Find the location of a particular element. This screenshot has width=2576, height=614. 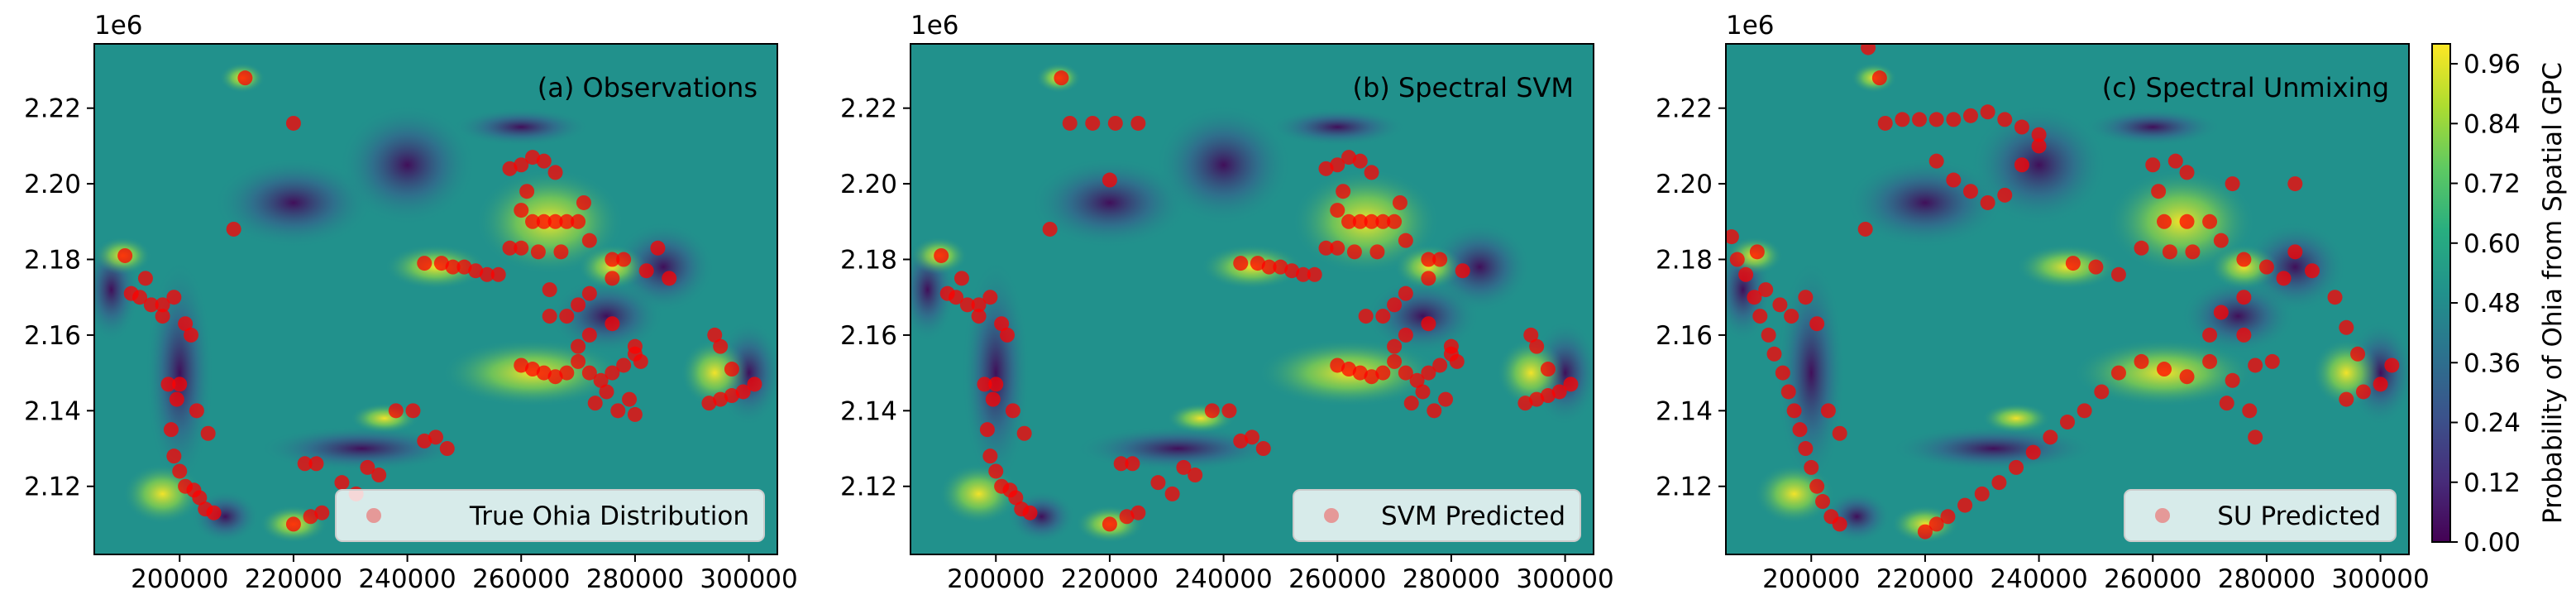

y-tick-label: 2.12 is located at coordinates (868, 487).